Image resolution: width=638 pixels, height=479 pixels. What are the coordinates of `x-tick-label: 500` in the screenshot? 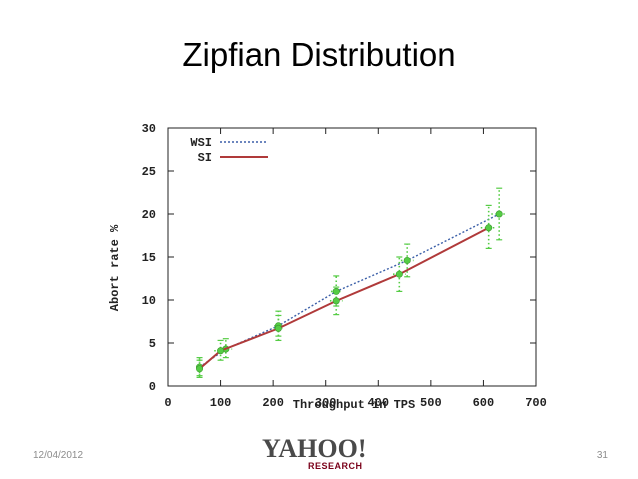 It's located at (431, 403).